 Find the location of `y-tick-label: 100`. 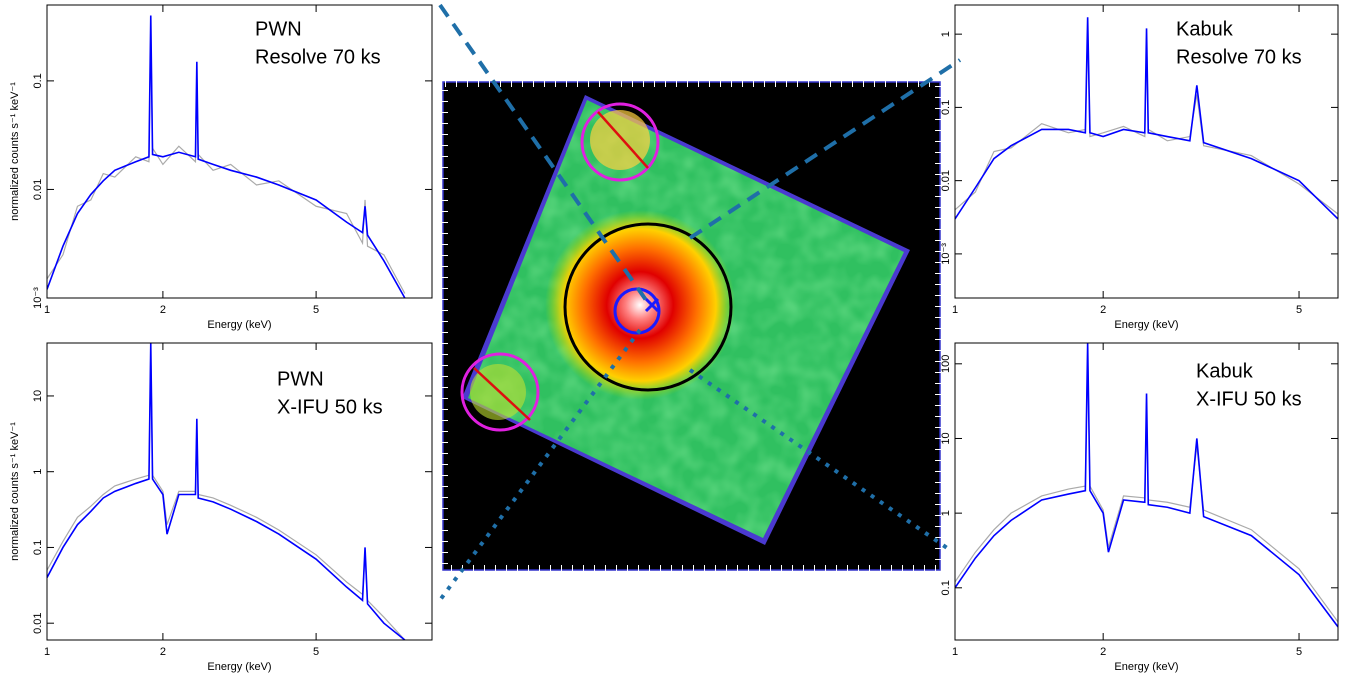

y-tick-label: 100 is located at coordinates (946, 364).